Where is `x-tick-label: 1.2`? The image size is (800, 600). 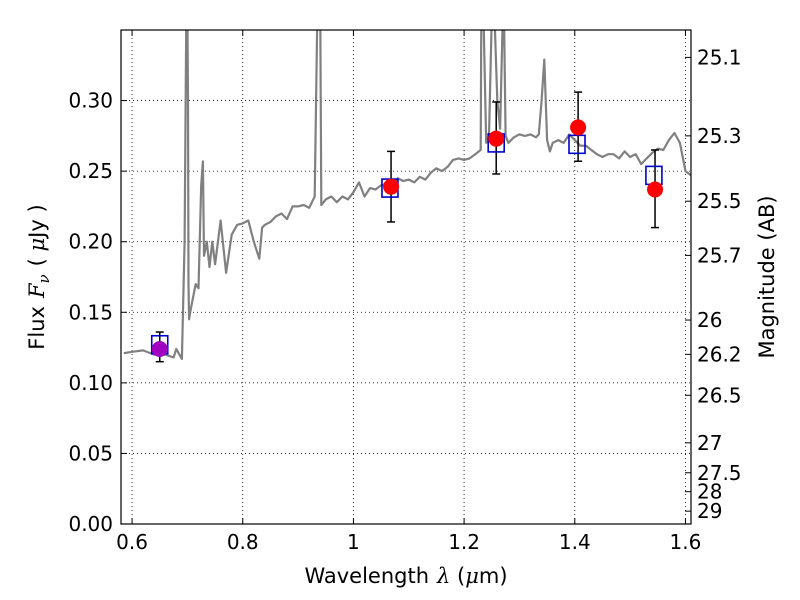 x-tick-label: 1.2 is located at coordinates (464, 542).